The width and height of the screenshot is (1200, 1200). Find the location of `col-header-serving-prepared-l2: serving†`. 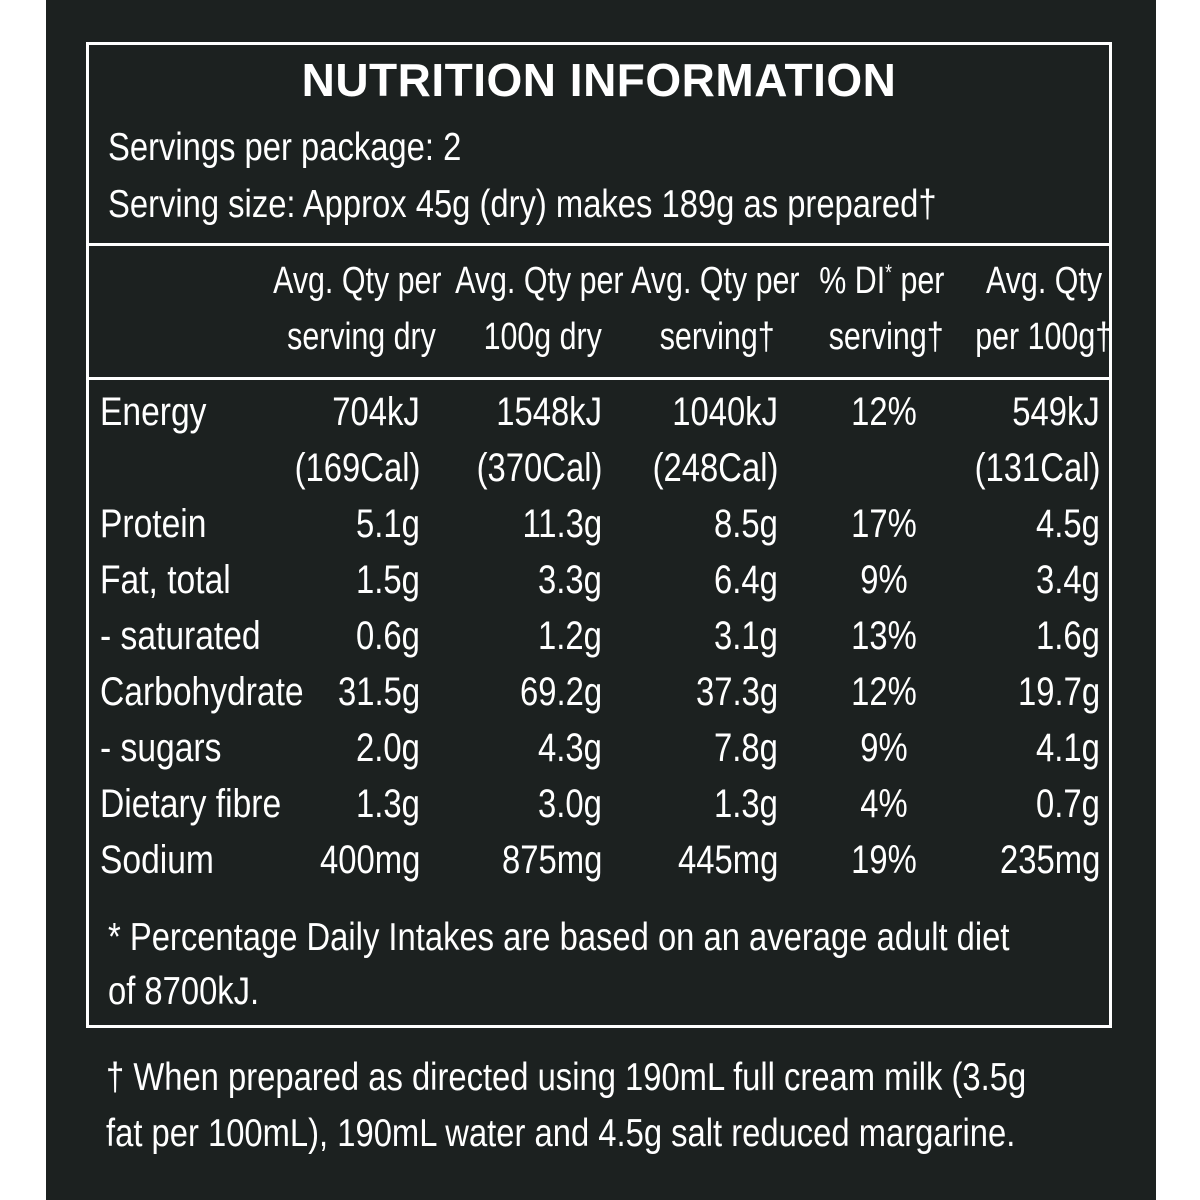

col-header-serving-prepared-l2: serving† is located at coordinates (717, 337).